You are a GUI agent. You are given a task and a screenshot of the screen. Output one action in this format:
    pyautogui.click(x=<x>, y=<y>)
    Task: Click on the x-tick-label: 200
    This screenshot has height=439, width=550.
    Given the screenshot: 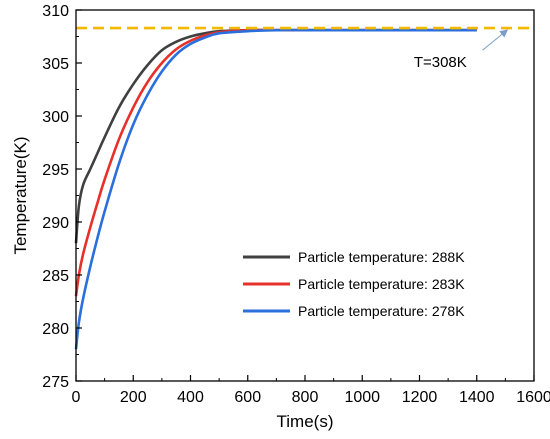 What is the action you would take?
    pyautogui.click(x=133, y=397)
    